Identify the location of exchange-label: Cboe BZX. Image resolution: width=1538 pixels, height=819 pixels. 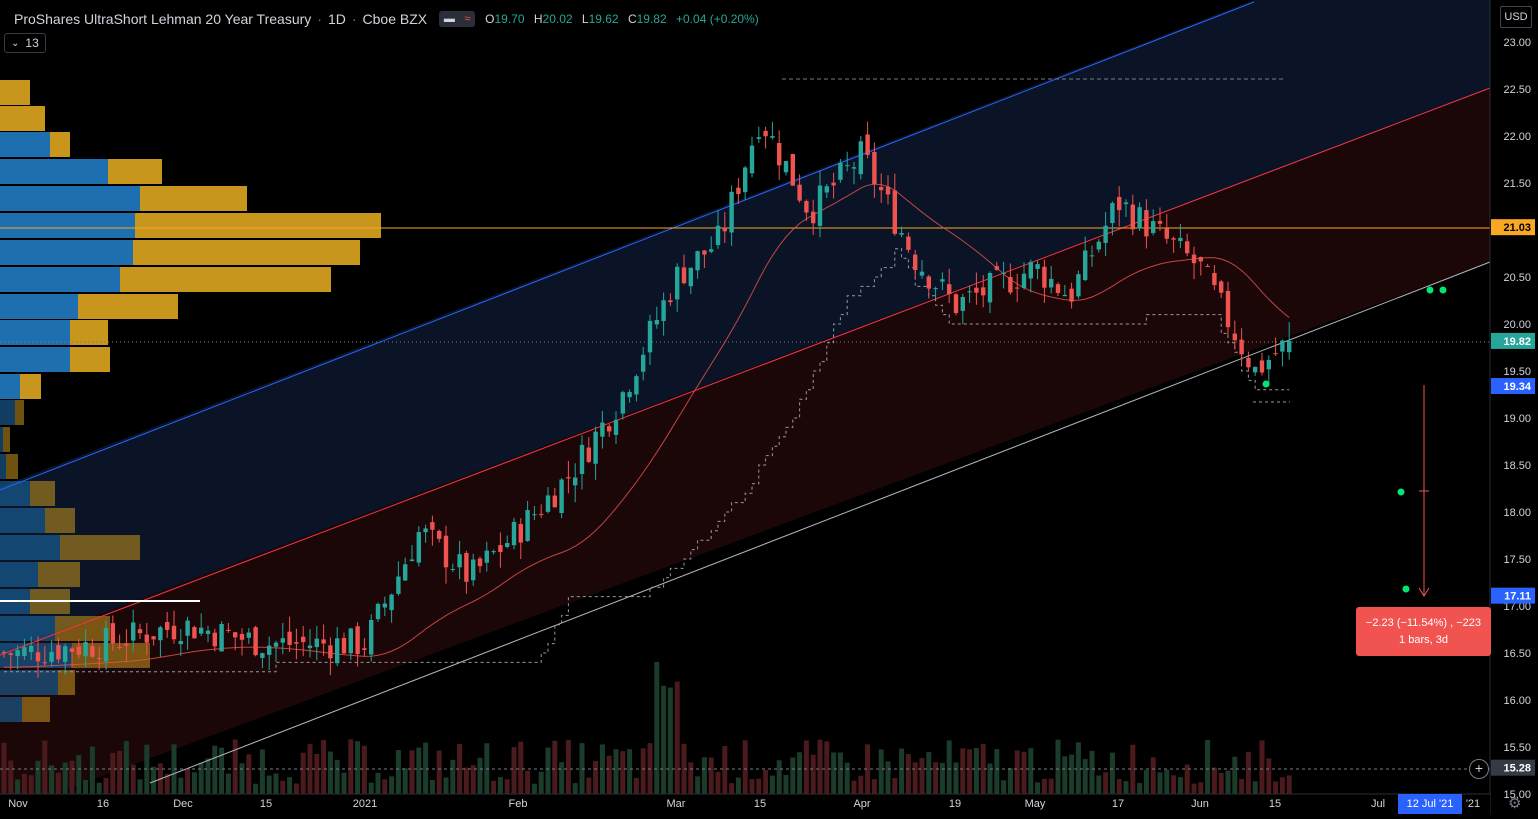
(395, 19).